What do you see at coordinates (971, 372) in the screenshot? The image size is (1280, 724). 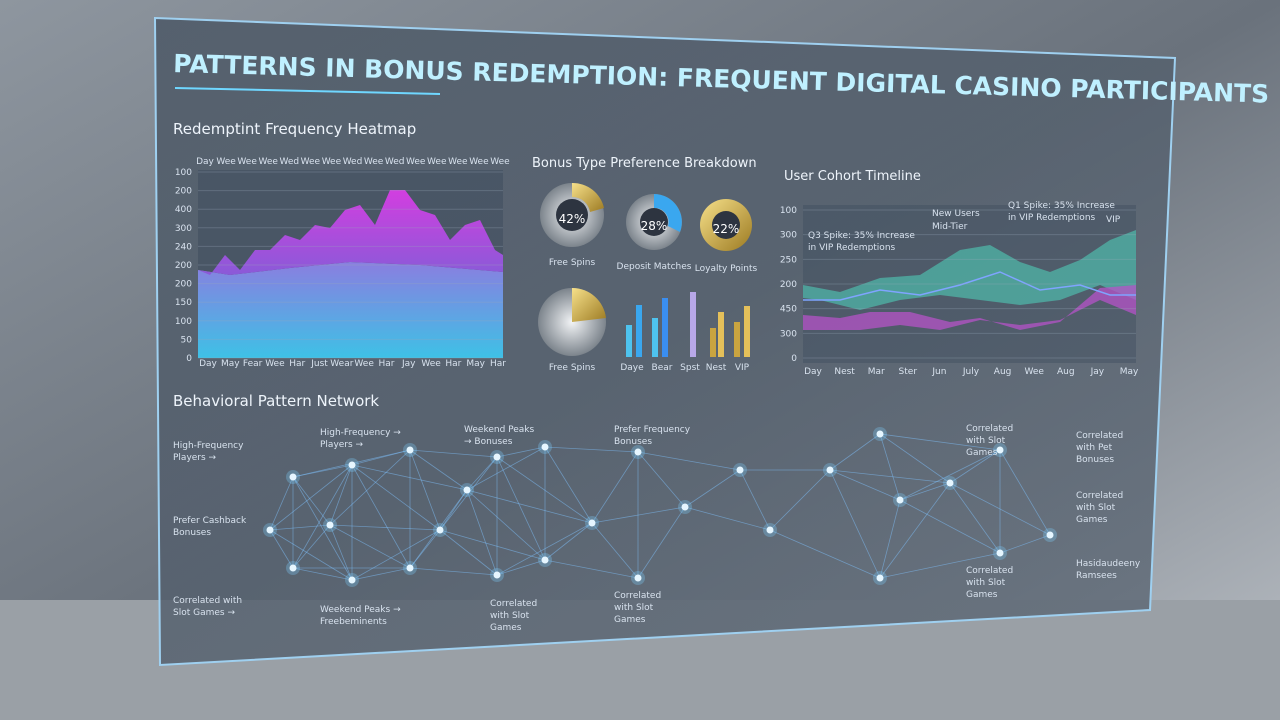 I see `label: July` at bounding box center [971, 372].